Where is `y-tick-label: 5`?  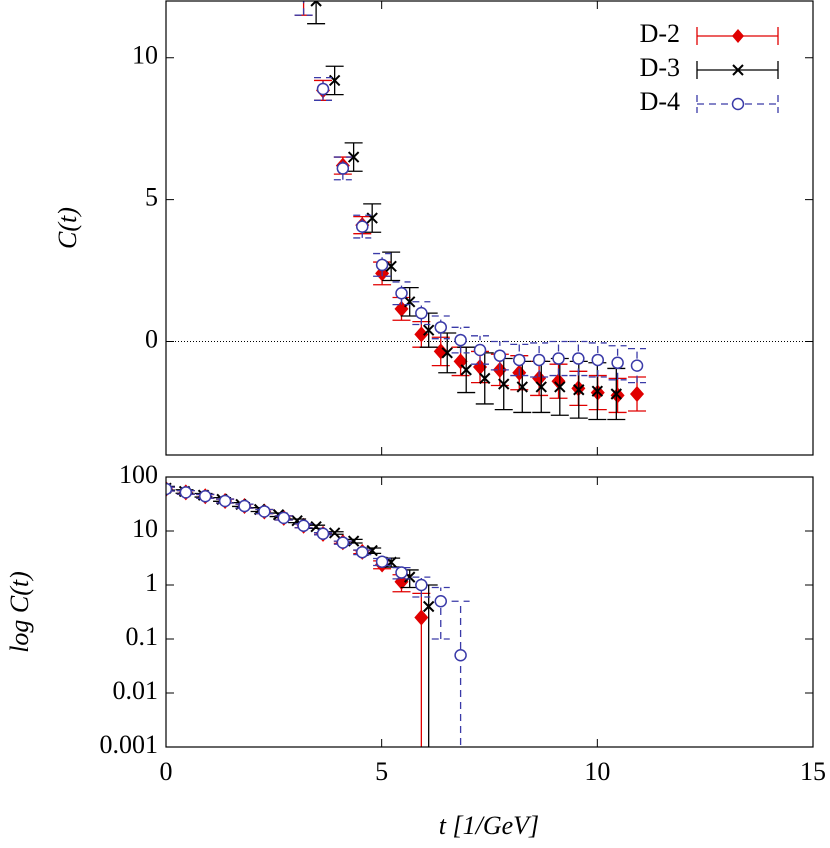
y-tick-label: 5 is located at coordinates (151, 197).